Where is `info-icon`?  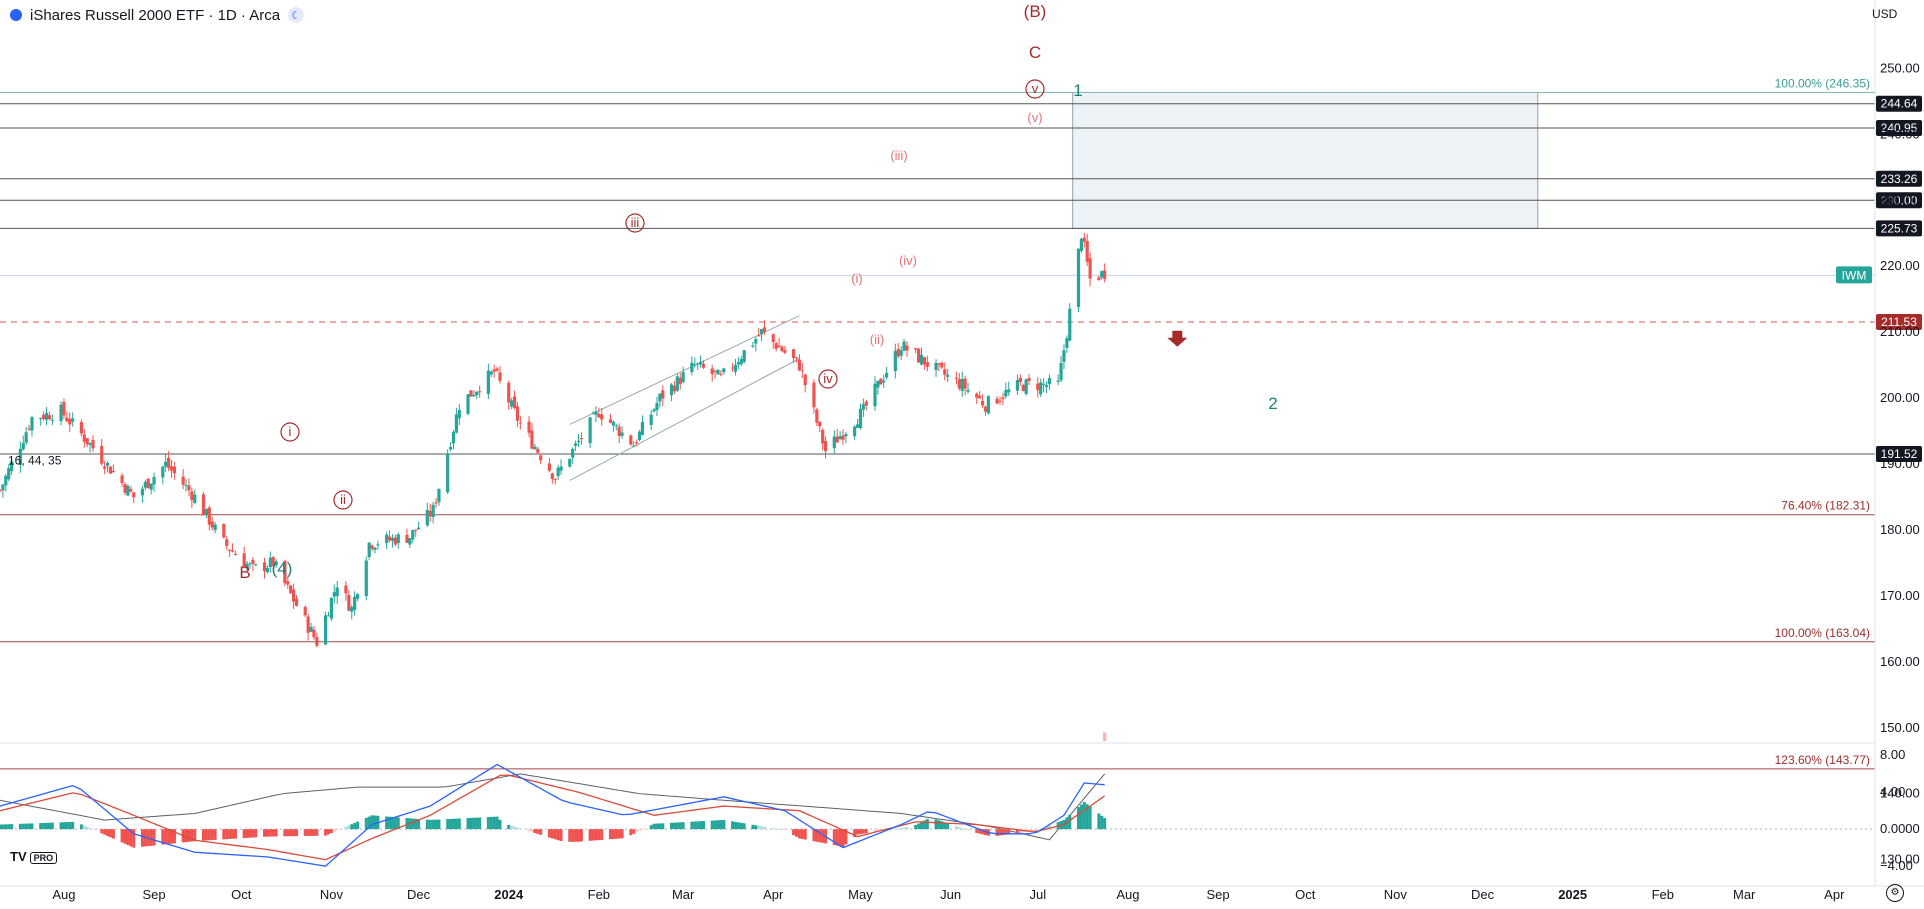 info-icon is located at coordinates (16, 15).